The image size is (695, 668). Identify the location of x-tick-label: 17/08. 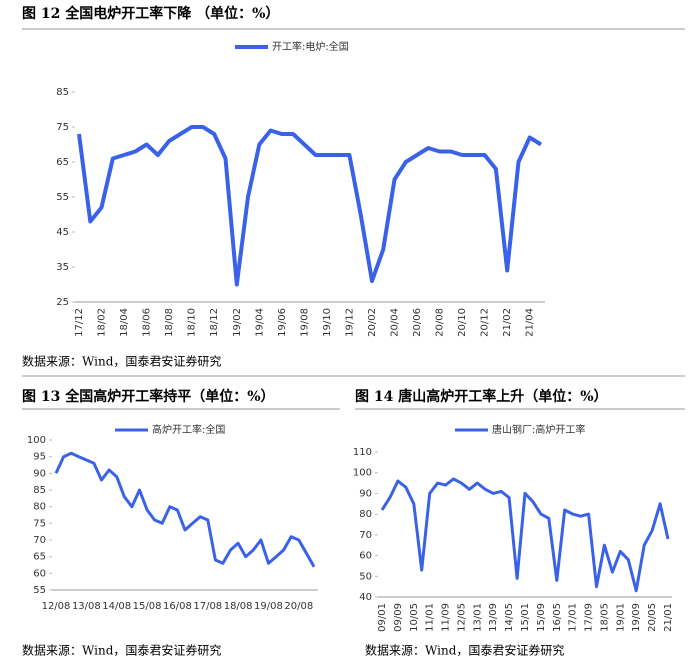
(207, 606).